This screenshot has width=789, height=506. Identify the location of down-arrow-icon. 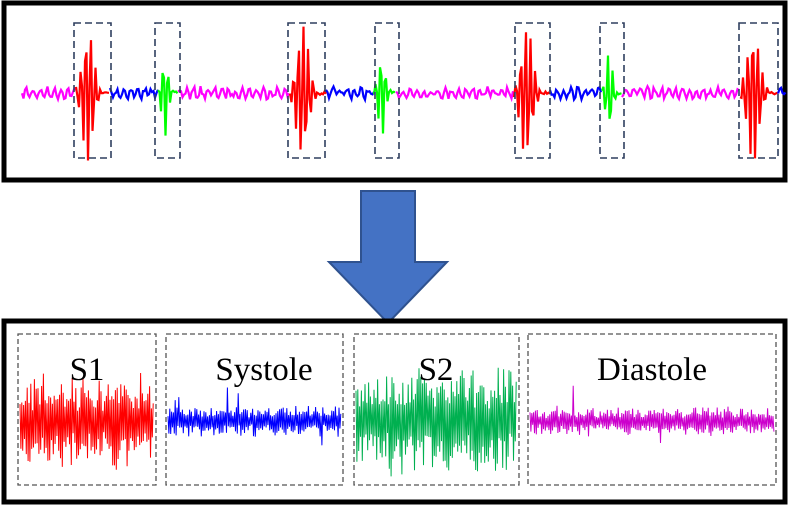
(388, 257).